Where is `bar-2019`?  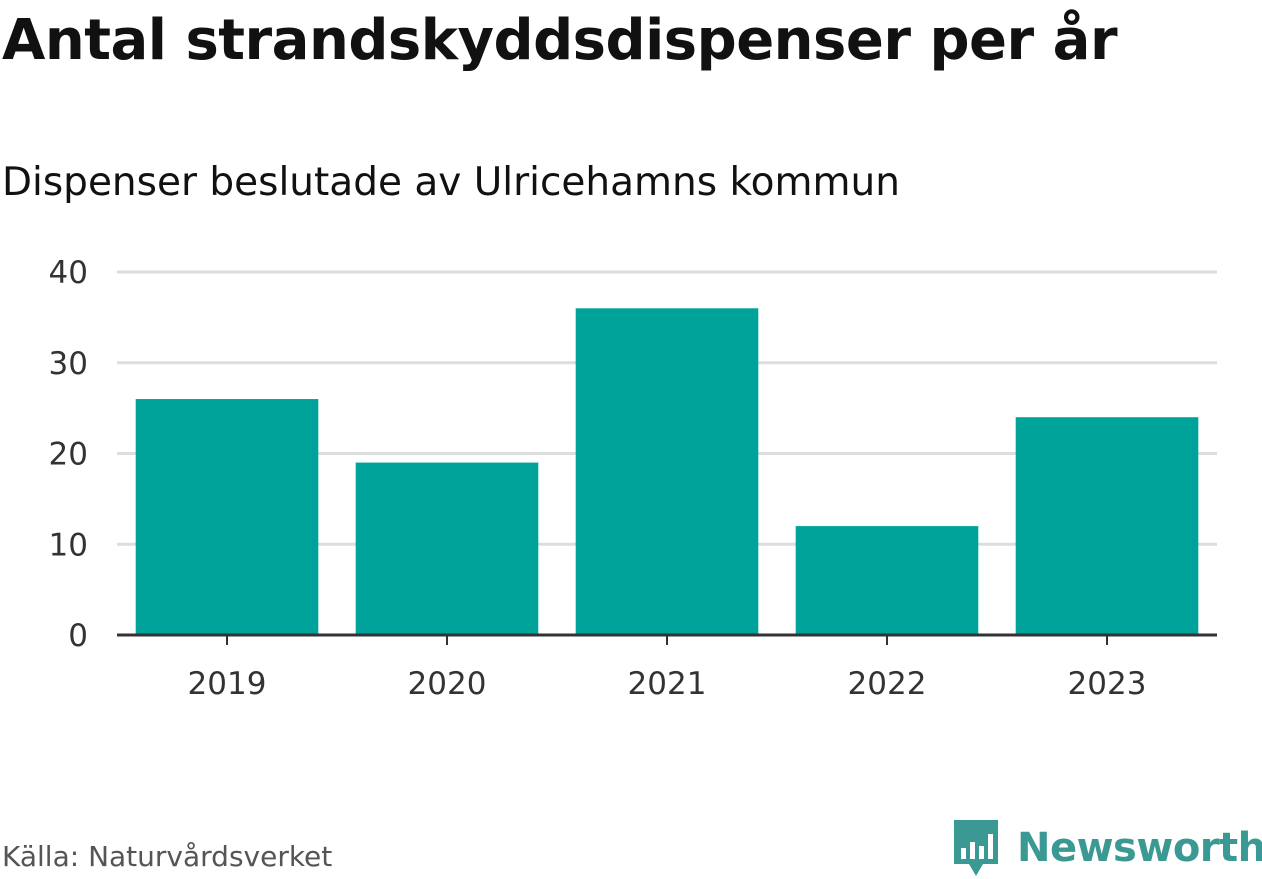
bar-2019 is located at coordinates (227, 517).